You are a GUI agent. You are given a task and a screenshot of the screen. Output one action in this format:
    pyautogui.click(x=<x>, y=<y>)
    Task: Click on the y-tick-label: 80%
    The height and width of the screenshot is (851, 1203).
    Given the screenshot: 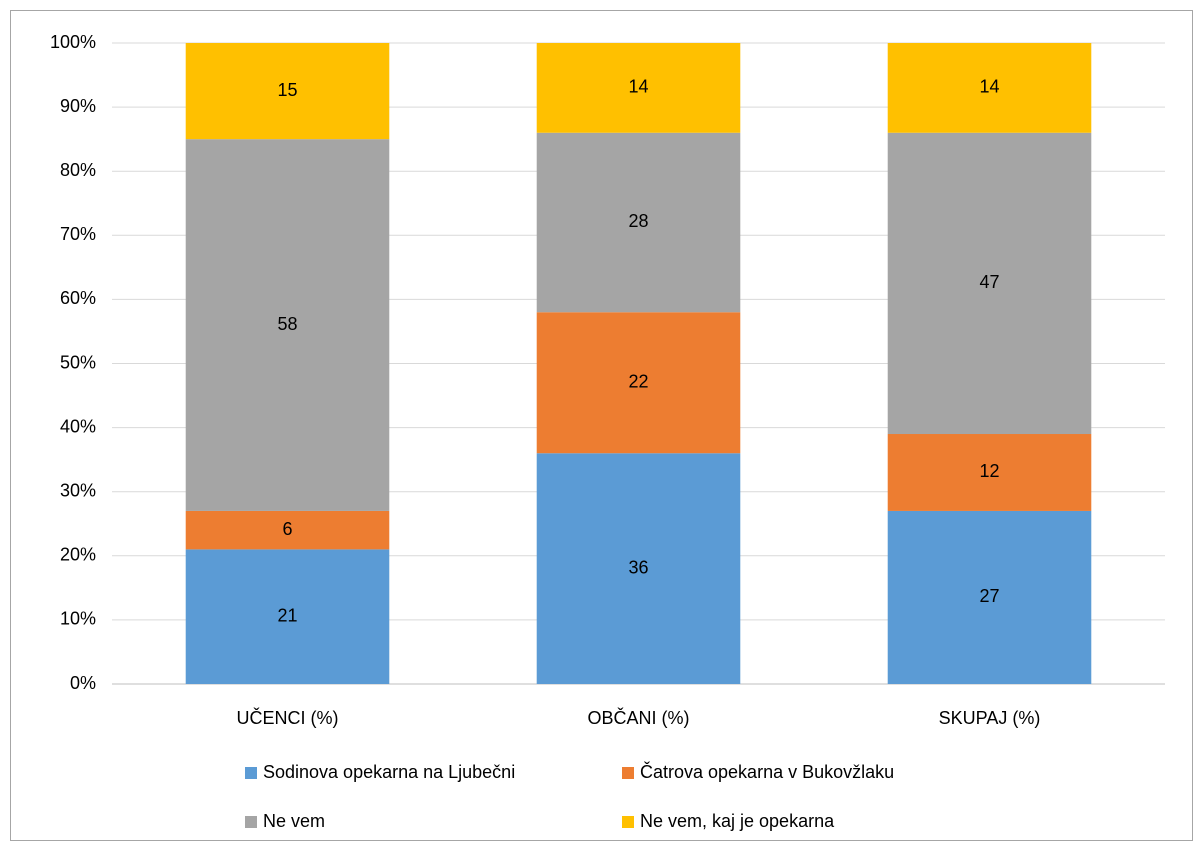 What is the action you would take?
    pyautogui.click(x=78, y=170)
    